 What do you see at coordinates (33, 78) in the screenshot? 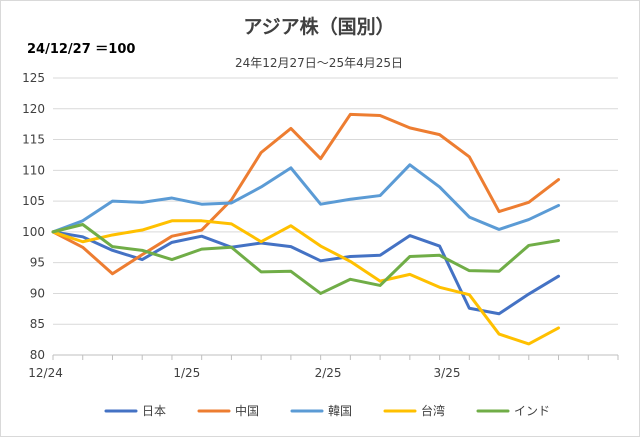
I see `y-tick-label-125: 125` at bounding box center [33, 78].